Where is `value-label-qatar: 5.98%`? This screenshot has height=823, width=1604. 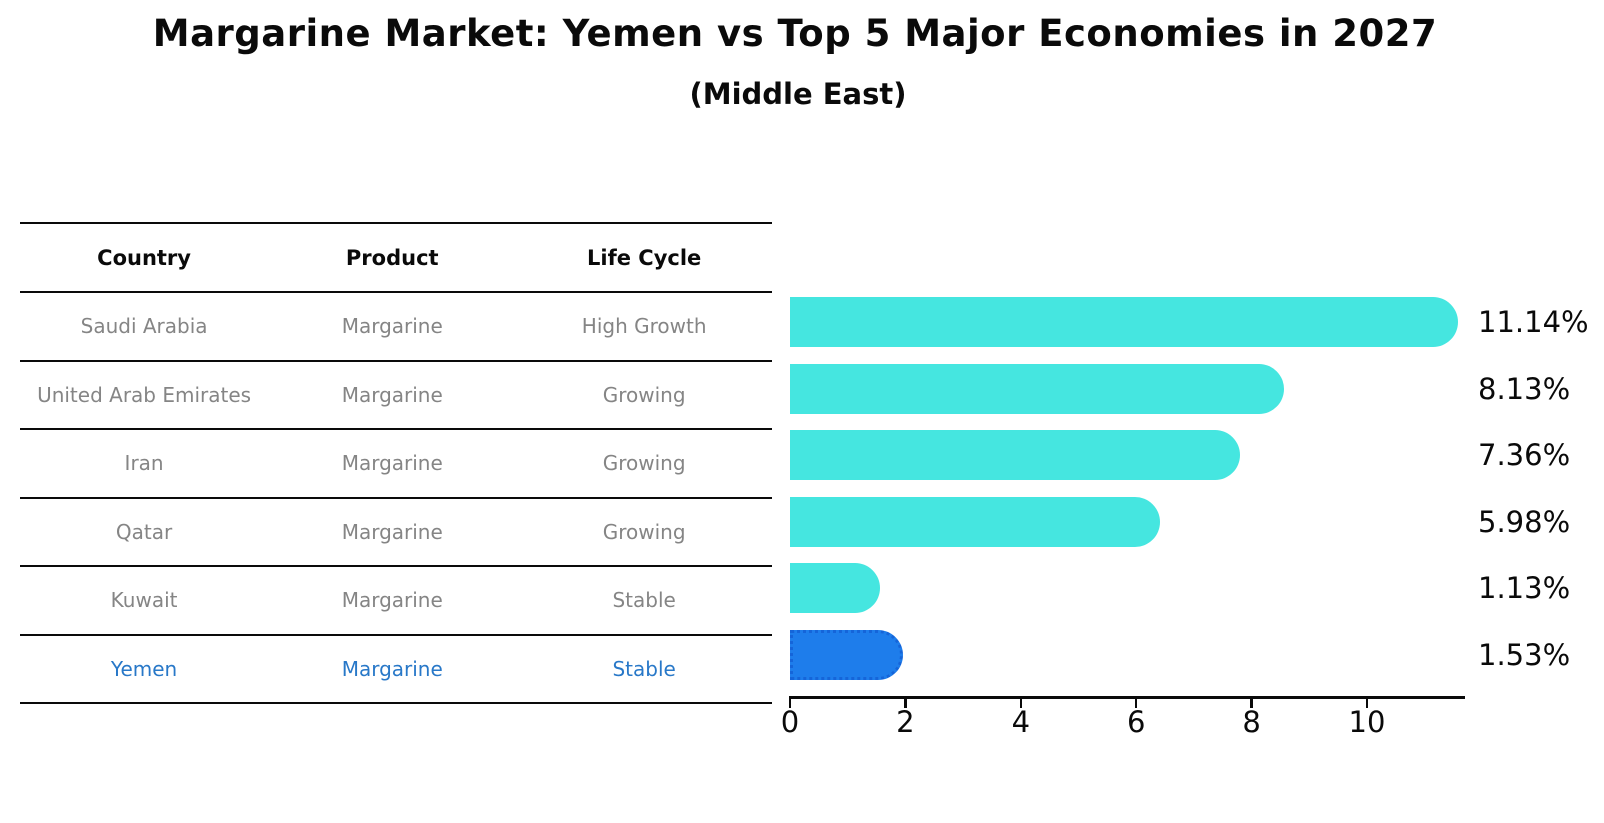
value-label-qatar: 5.98% is located at coordinates (1524, 521).